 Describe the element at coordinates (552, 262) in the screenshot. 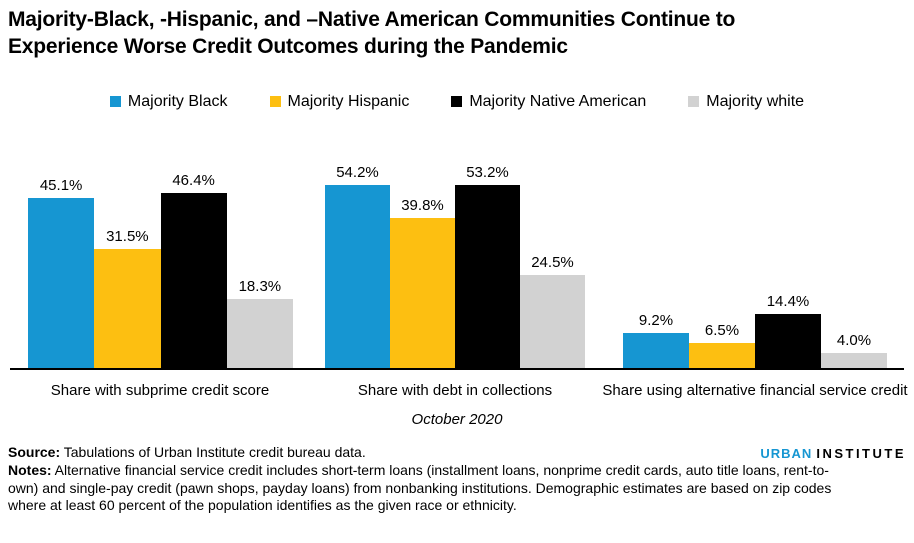

I see `bar-value-label: 24.5%` at that location.